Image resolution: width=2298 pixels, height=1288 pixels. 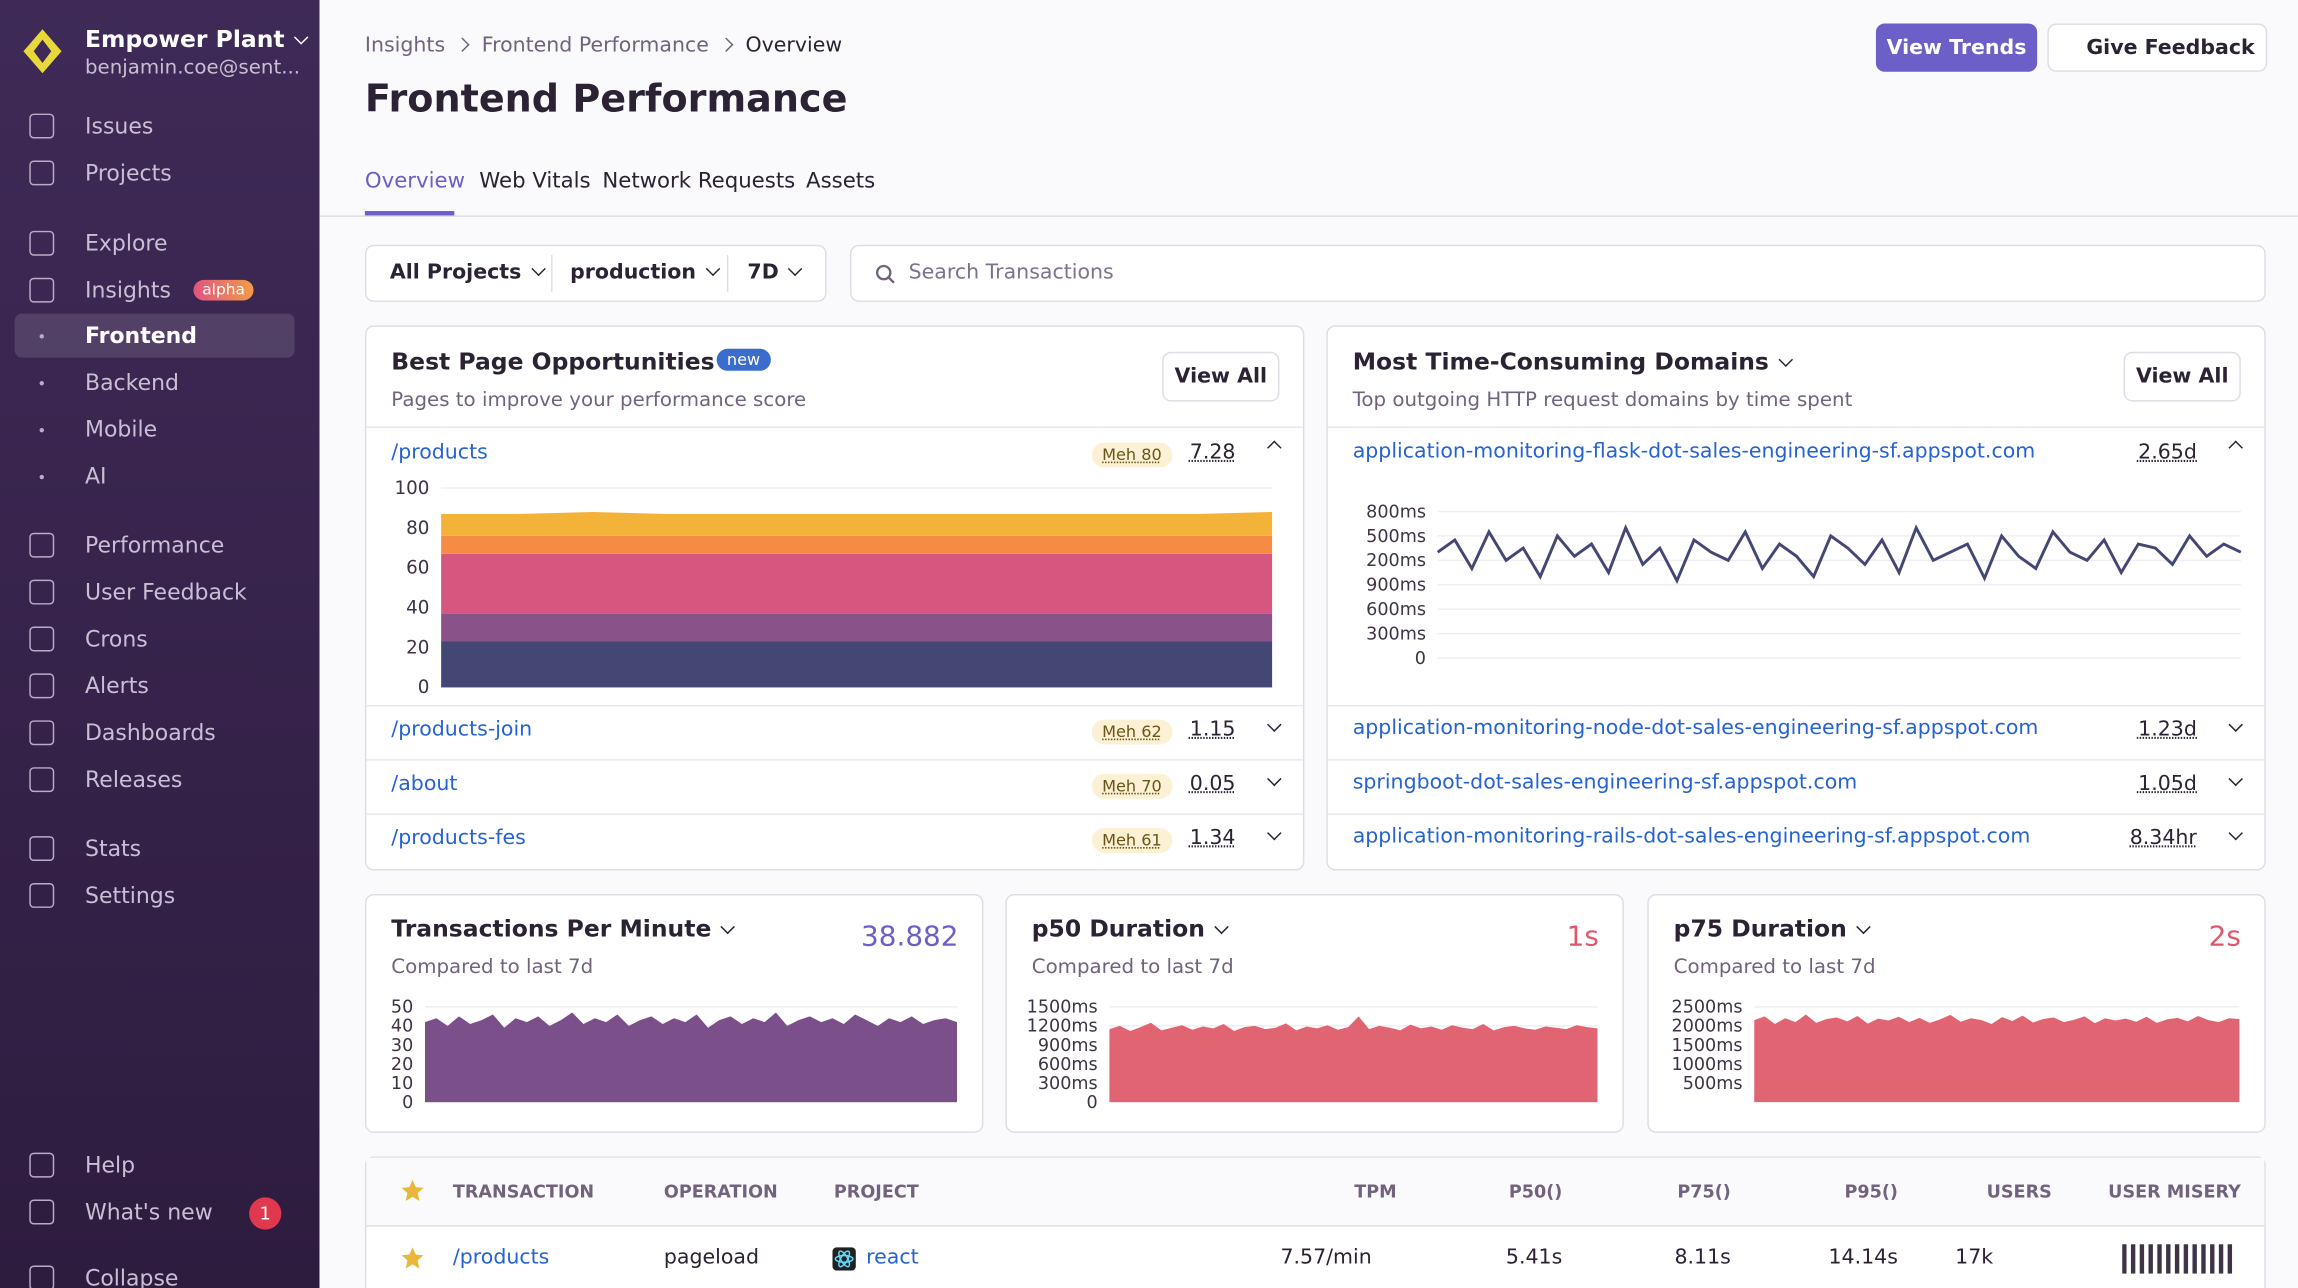 What do you see at coordinates (1118, 928) in the screenshot?
I see `metric-title-text: p50 Duration` at bounding box center [1118, 928].